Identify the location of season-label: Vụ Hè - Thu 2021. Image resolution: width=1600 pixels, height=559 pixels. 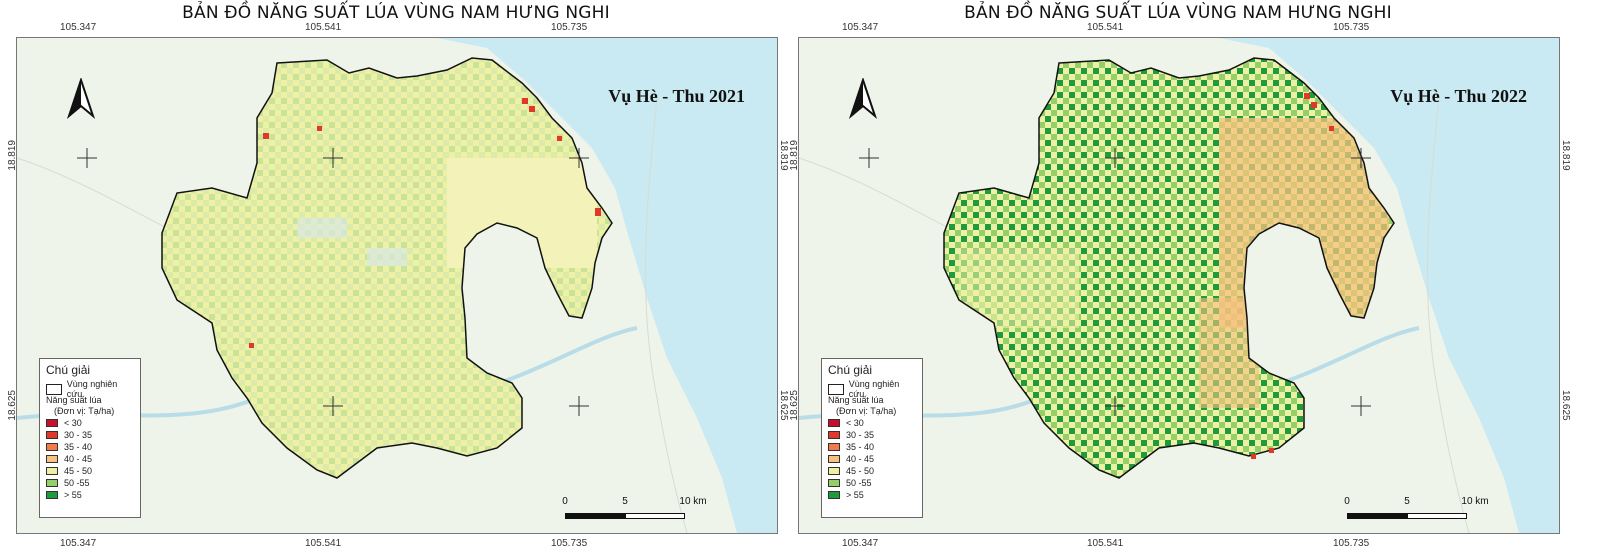
(676, 96).